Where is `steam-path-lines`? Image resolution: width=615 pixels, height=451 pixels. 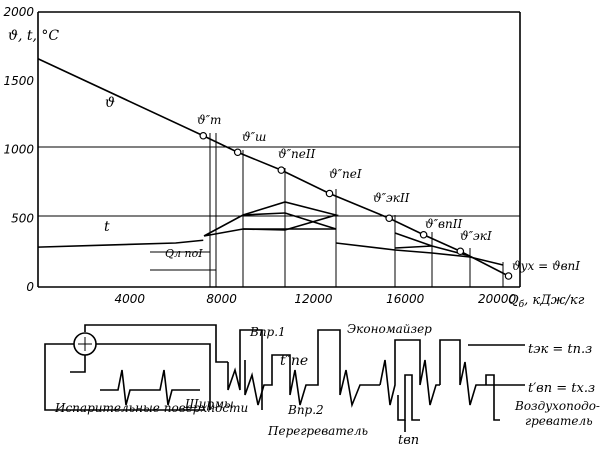
steam-path-lines is located at coordinates (327, 236).